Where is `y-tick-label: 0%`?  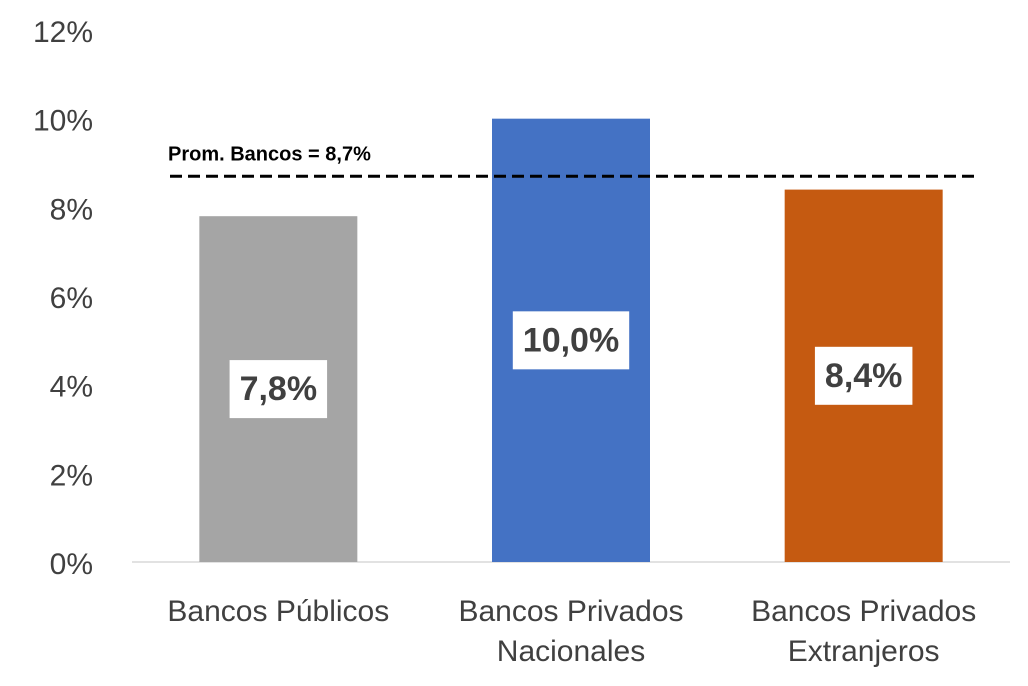 y-tick-label: 0% is located at coordinates (71, 564).